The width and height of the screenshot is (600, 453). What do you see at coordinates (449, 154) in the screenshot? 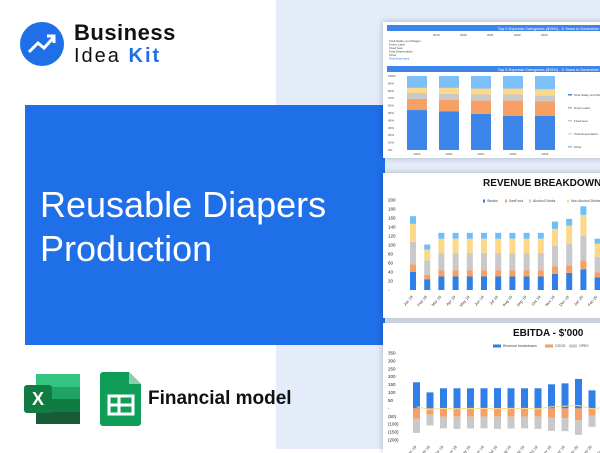
I see `x-tick-label: 2020` at bounding box center [449, 154].